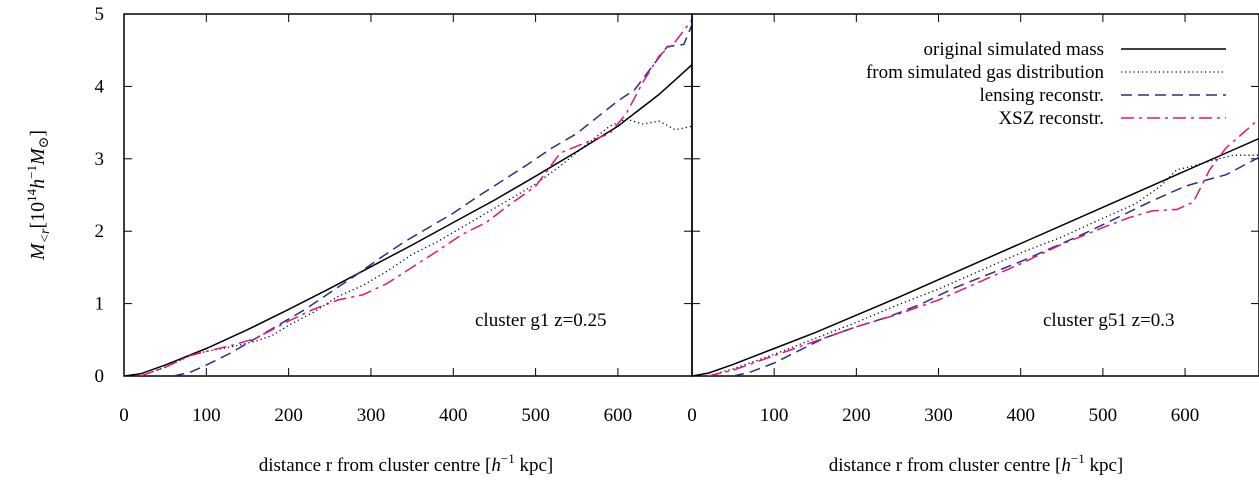  Describe the element at coordinates (100, 304) in the screenshot. I see `y-tick-label: 1` at that location.